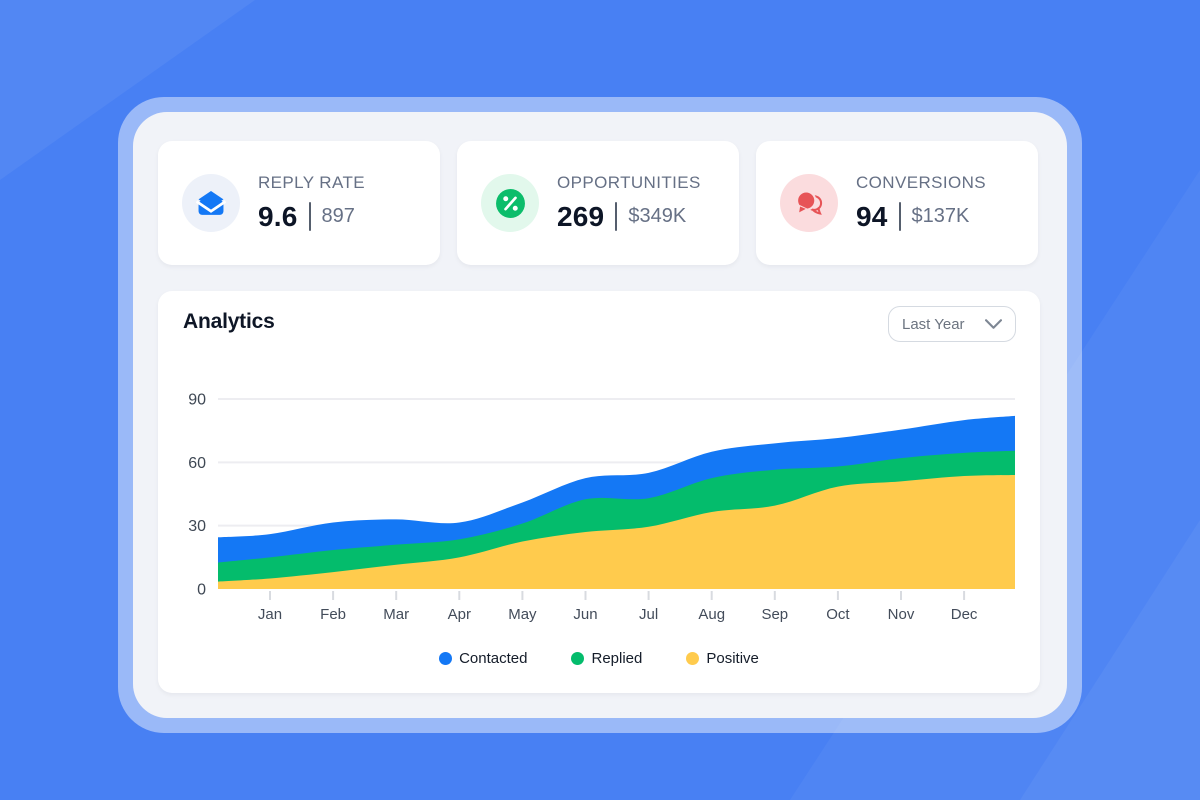 Image resolution: width=1200 pixels, height=800 pixels. What do you see at coordinates (581, 216) in the screenshot?
I see `stat-value: 269` at bounding box center [581, 216].